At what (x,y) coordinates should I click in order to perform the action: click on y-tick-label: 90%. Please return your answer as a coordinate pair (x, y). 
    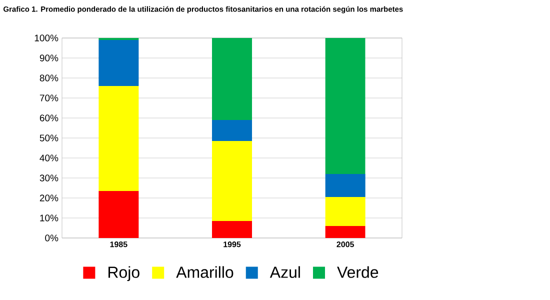
    Looking at the image, I should click on (49, 58).